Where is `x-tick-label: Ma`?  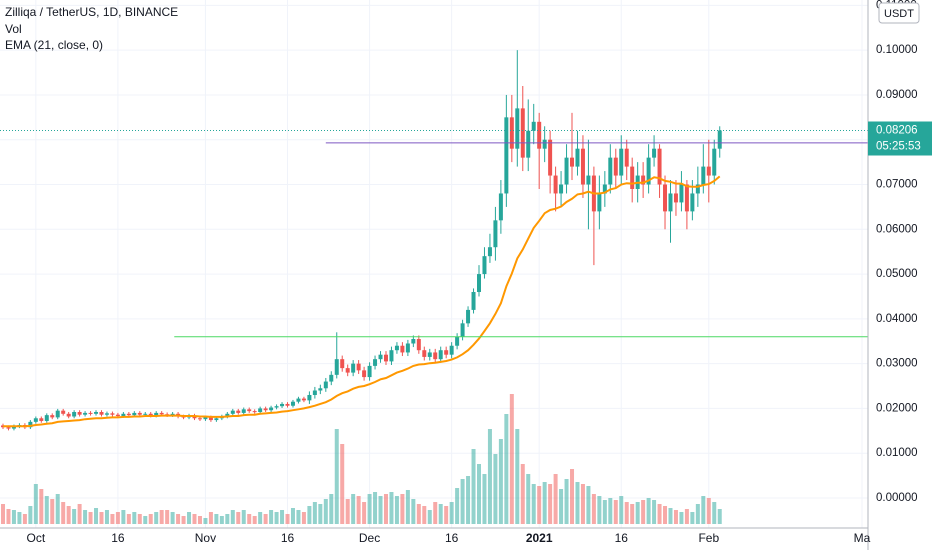
x-tick-label: Ma is located at coordinates (862, 538).